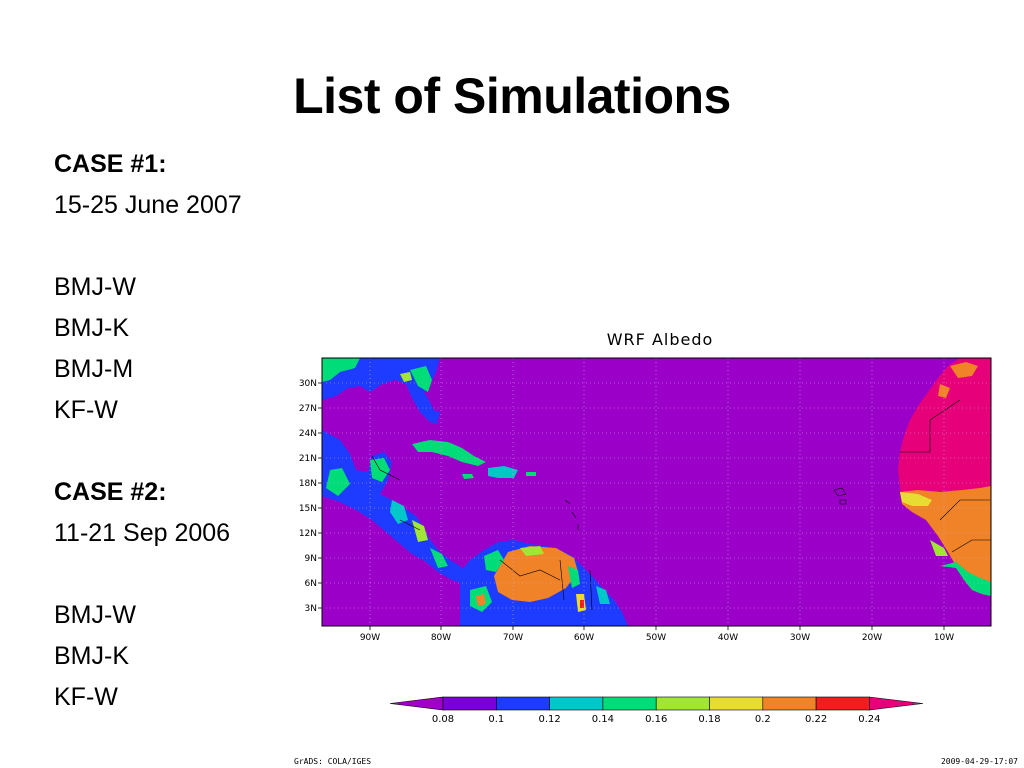 Image resolution: width=1024 pixels, height=768 pixels. Describe the element at coordinates (110, 164) in the screenshot. I see `case1-heading: CASE #1:` at that location.